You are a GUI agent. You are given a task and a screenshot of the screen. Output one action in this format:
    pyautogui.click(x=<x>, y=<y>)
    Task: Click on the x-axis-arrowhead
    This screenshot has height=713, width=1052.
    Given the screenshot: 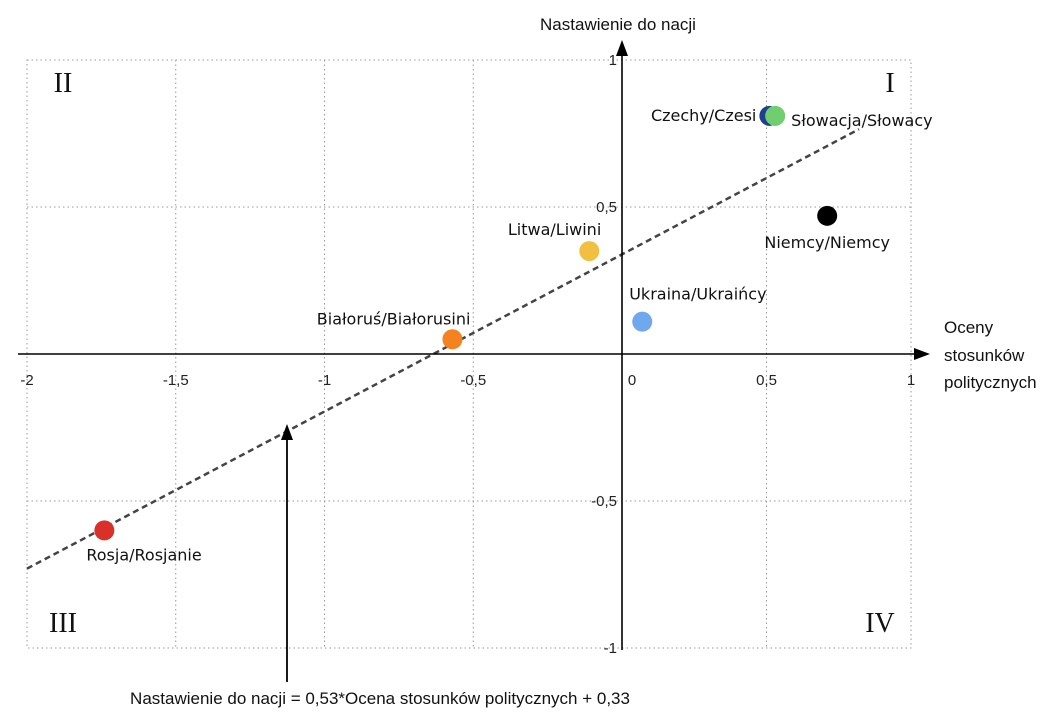 What is the action you would take?
    pyautogui.click(x=922, y=354)
    